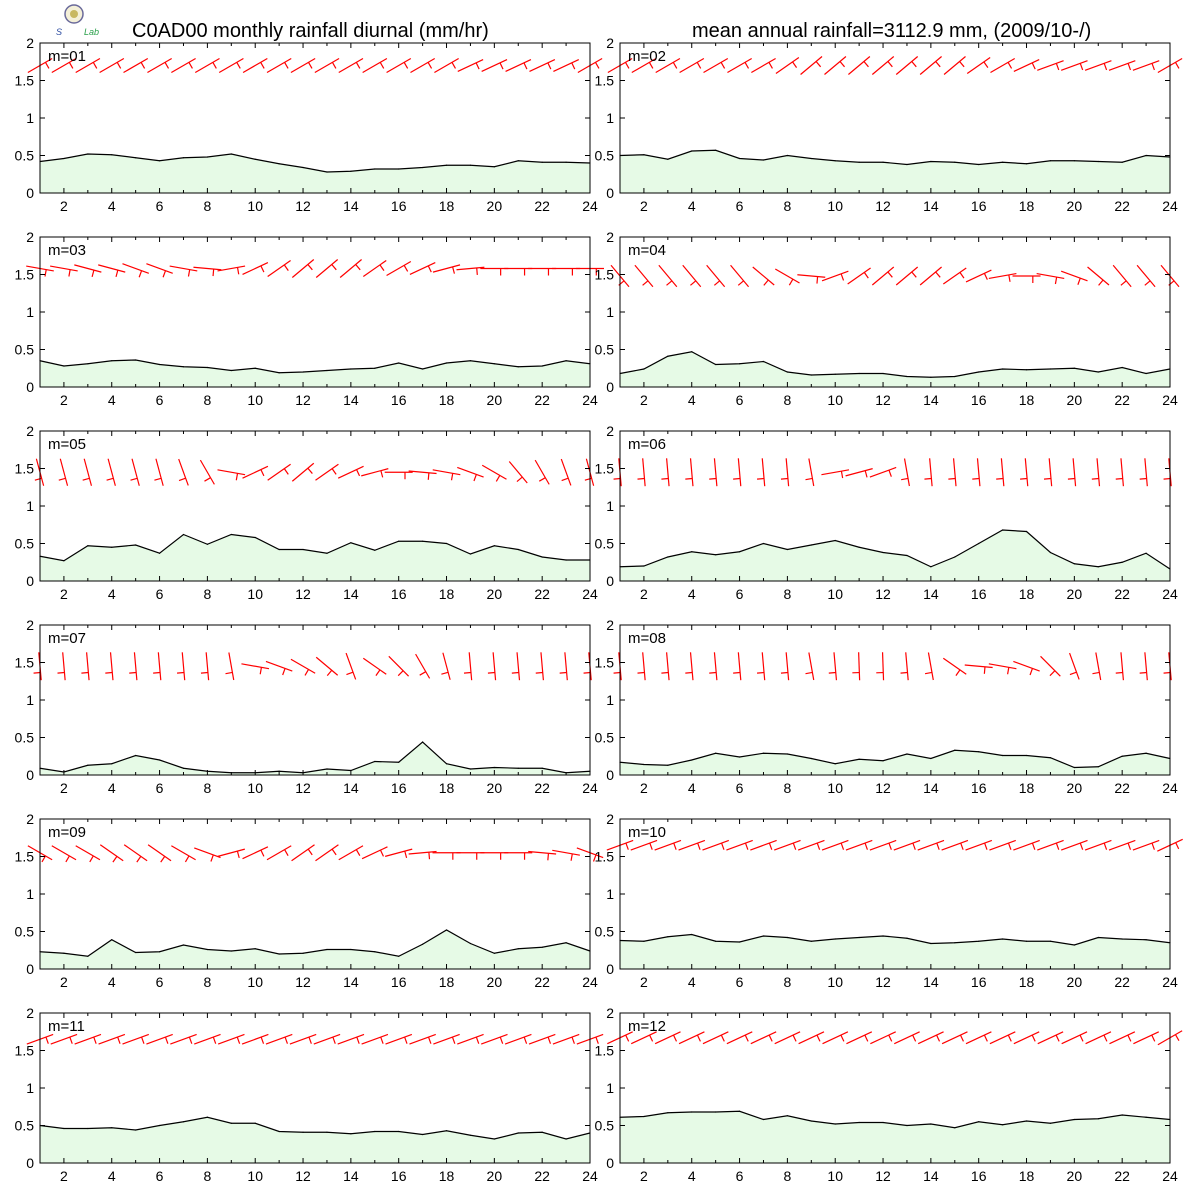 The height and width of the screenshot is (1200, 1200). I want to click on x-tick-label: 2, so click(64, 594).